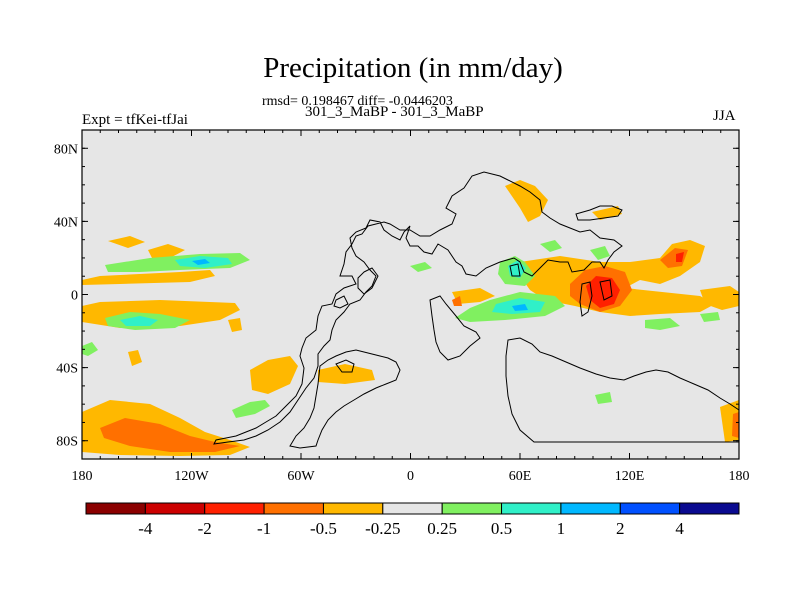 This screenshot has height=600, width=800. I want to click on colorbar: -4 -2 -1 -0.5 -0.25 0.25 0.5 1 2 4, so click(412, 520).